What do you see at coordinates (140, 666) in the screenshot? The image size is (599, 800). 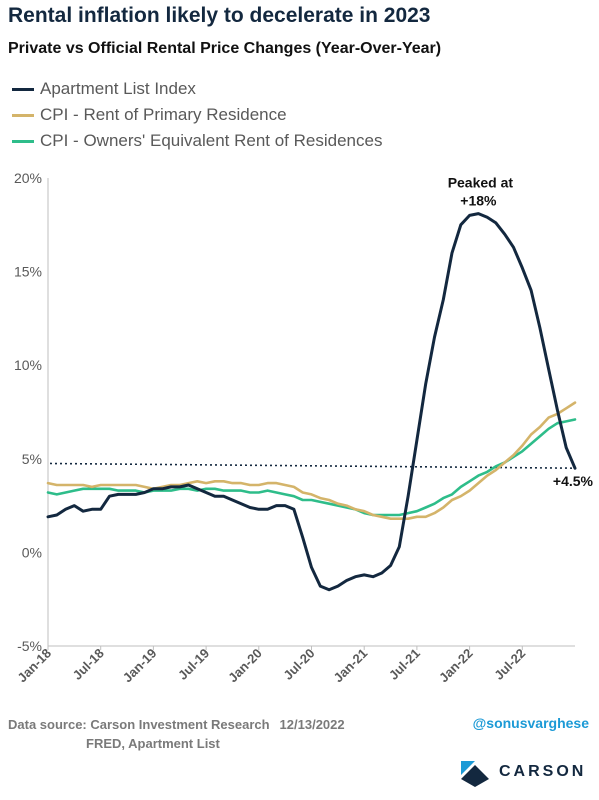 I see `x-tick-label: Jan-19` at bounding box center [140, 666].